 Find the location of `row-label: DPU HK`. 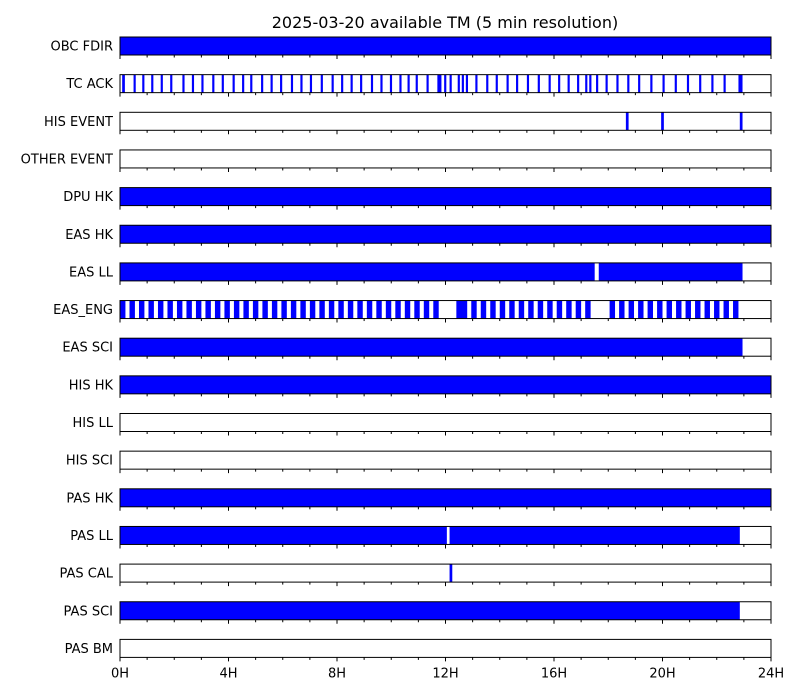

row-label: DPU HK is located at coordinates (88, 197).